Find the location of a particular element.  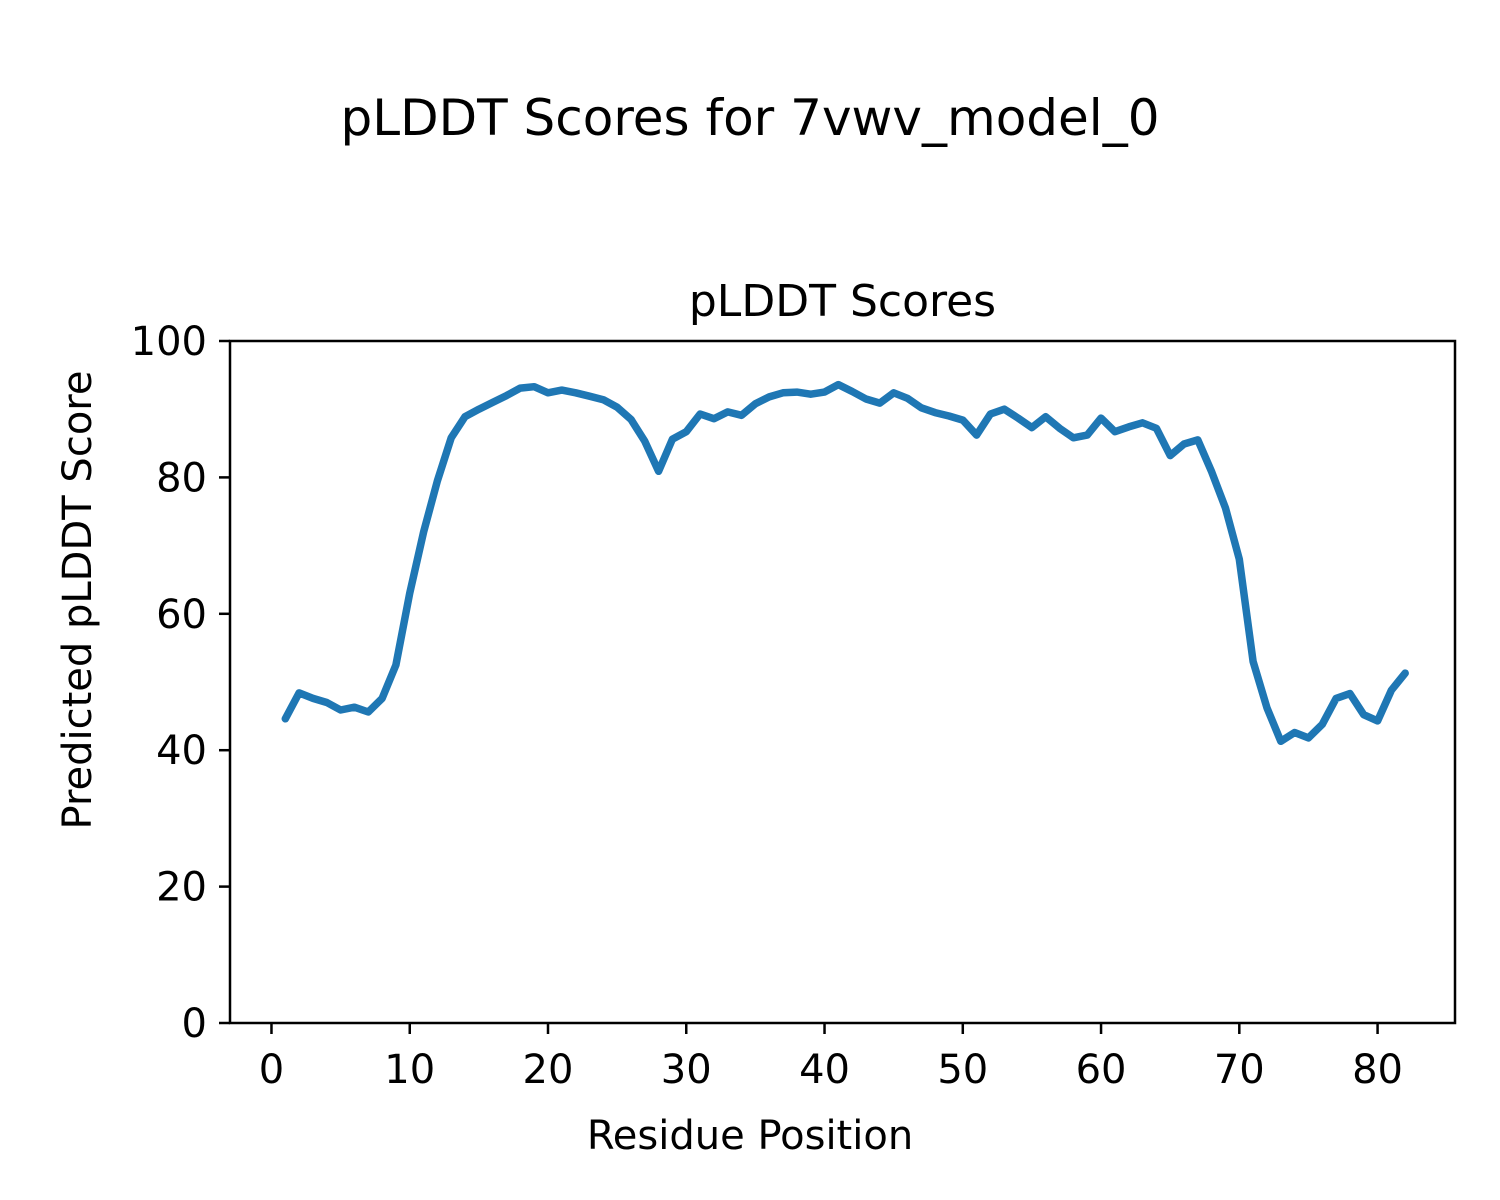

y-axis-ticks: 0 20 40 60 80 100 is located at coordinates (180, 683).